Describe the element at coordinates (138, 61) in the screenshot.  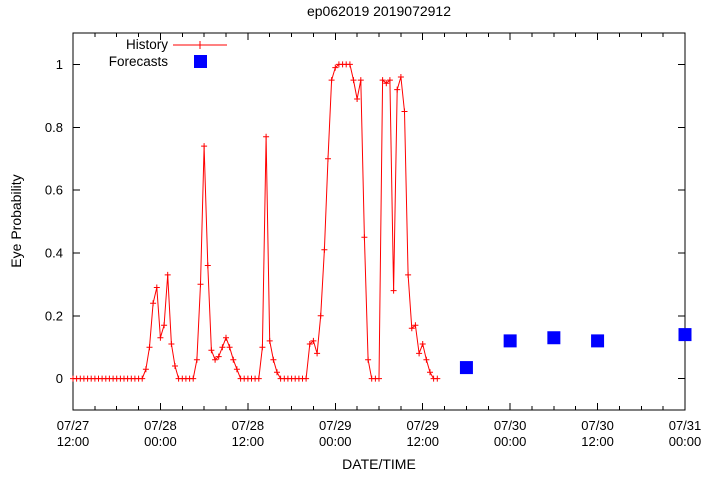
I see `legend-forecasts-label: Forecasts` at that location.